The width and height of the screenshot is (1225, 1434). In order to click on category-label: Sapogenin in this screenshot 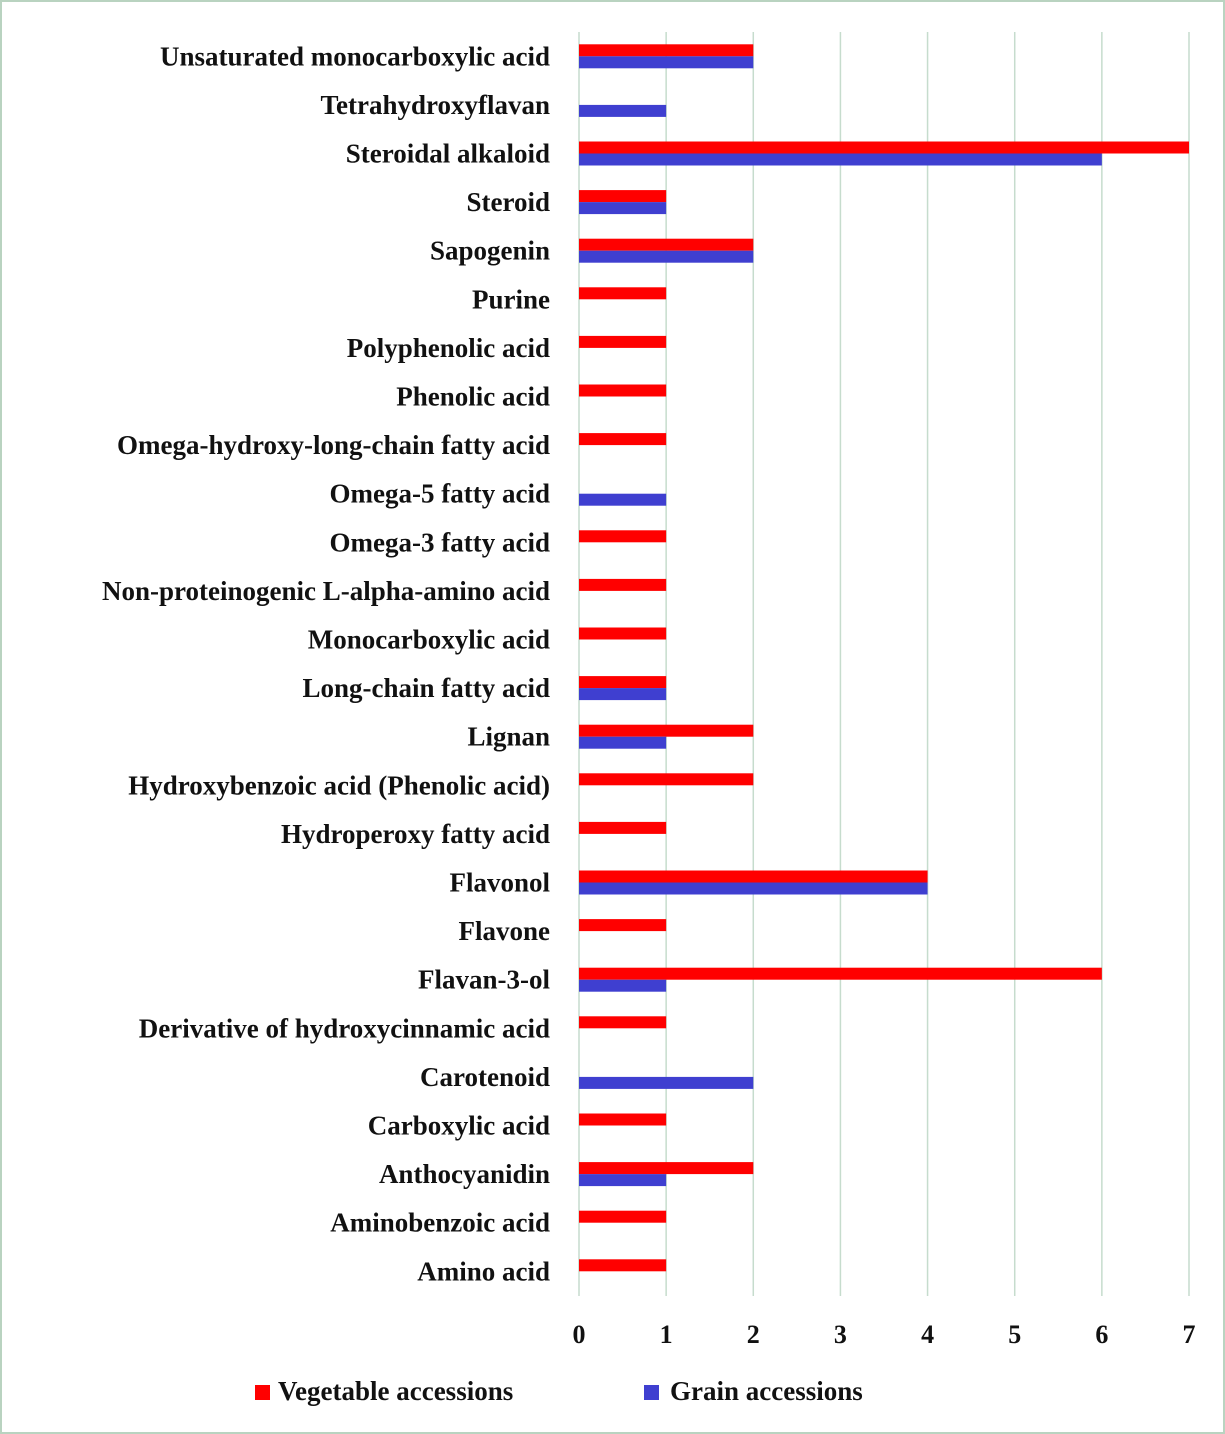, I will do `click(490, 251)`.